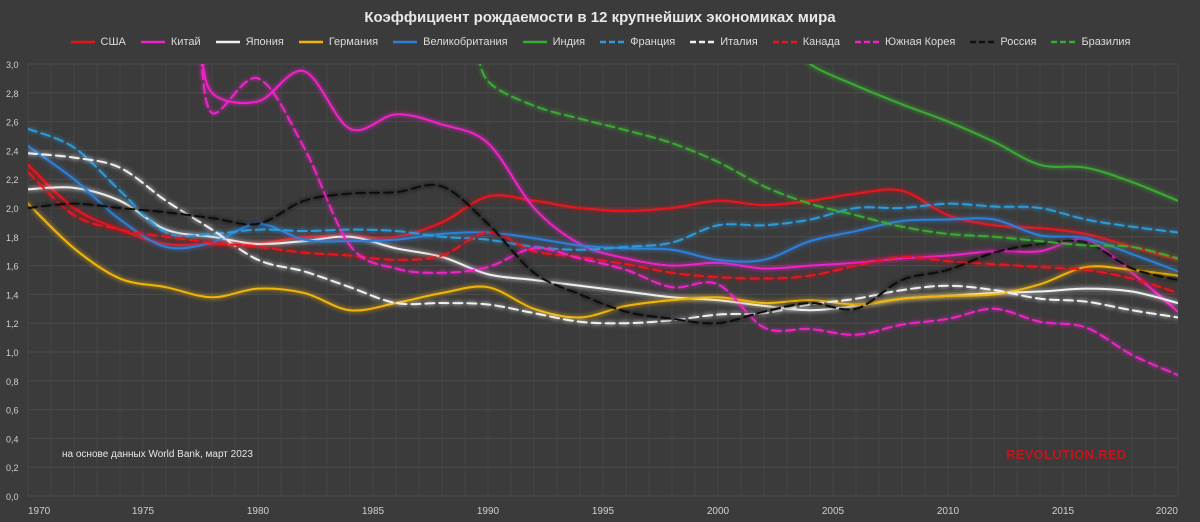 This screenshot has height=522, width=1200. What do you see at coordinates (1063, 511) in the screenshot?
I see `x-tick-label: 2015` at bounding box center [1063, 511].